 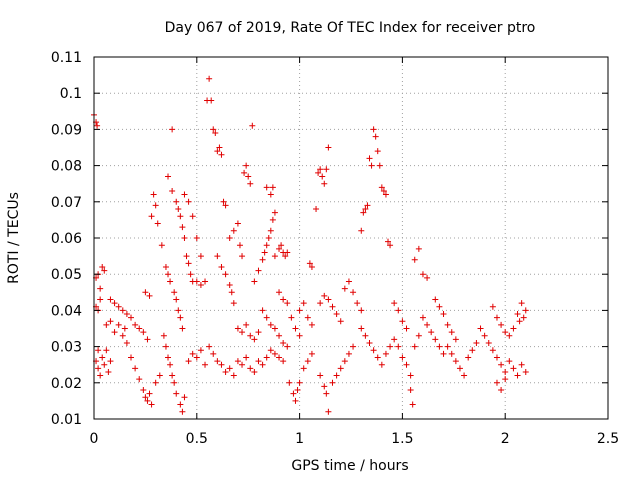 What do you see at coordinates (71, 94) in the screenshot?
I see `y-tick-label: 0.1` at bounding box center [71, 94].